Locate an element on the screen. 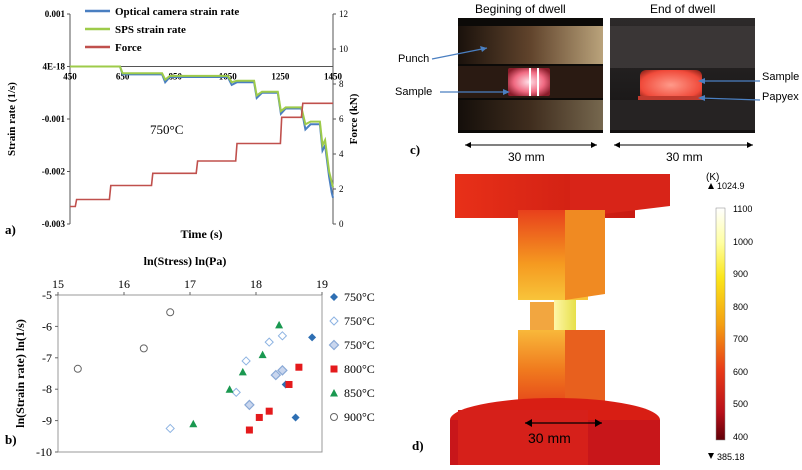 Image resolution: width=802 pixels, height=470 pixels. label-sample-right: Sample is located at coordinates (781, 77).